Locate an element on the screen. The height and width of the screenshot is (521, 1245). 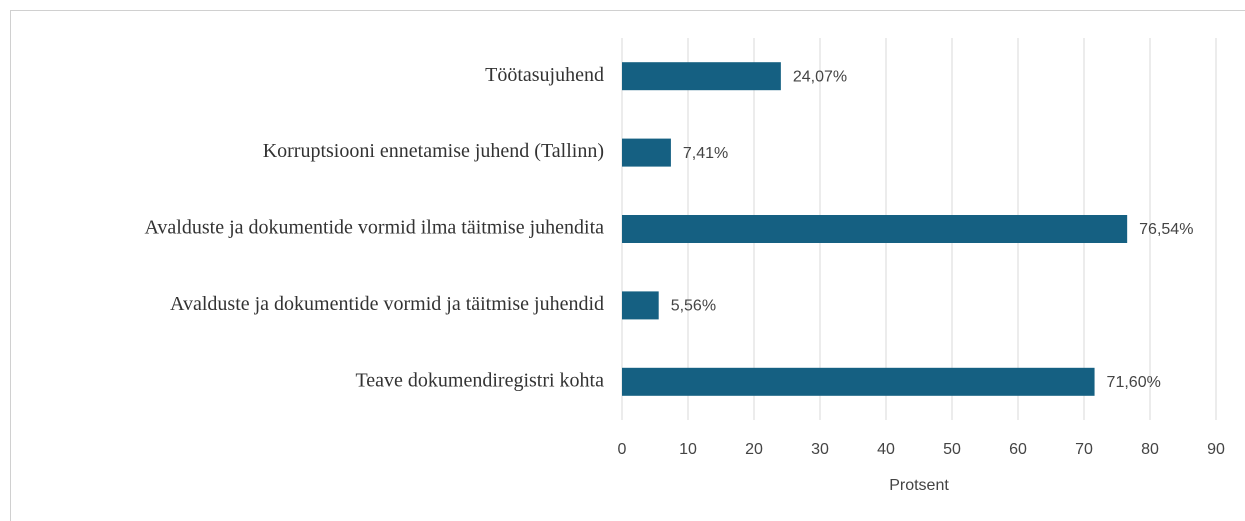
x-tick-label: 50 is located at coordinates (952, 449).